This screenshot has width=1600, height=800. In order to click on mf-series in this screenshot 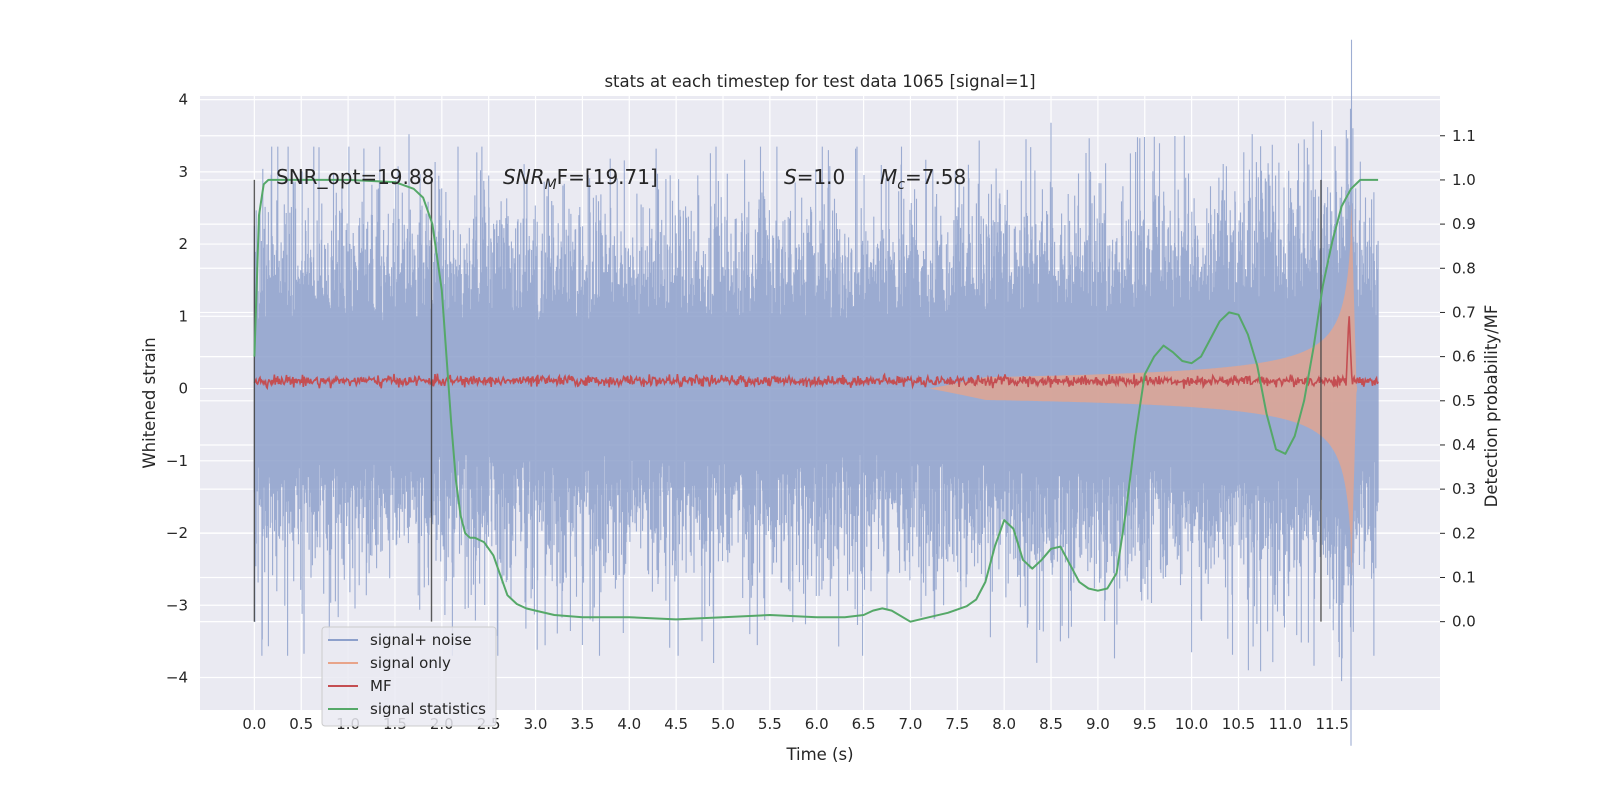, I will do `click(816, 353)`.